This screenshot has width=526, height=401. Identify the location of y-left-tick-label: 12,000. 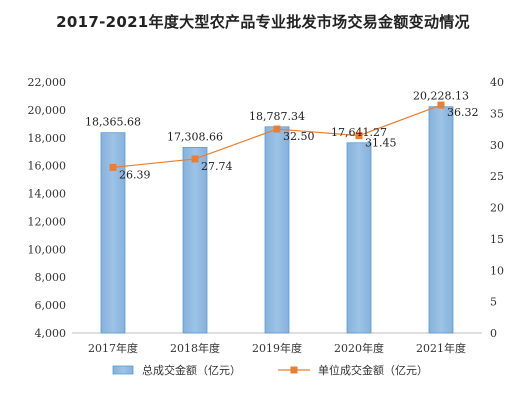
(47, 221).